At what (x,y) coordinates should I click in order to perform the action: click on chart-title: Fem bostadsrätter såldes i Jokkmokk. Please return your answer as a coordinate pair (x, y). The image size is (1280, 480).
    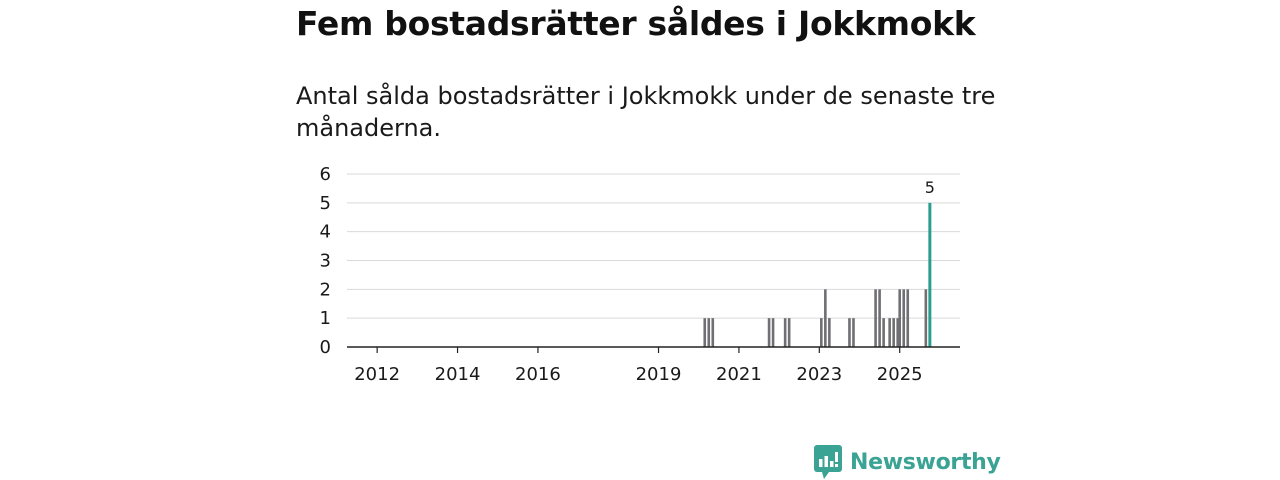
    Looking at the image, I should click on (636, 23).